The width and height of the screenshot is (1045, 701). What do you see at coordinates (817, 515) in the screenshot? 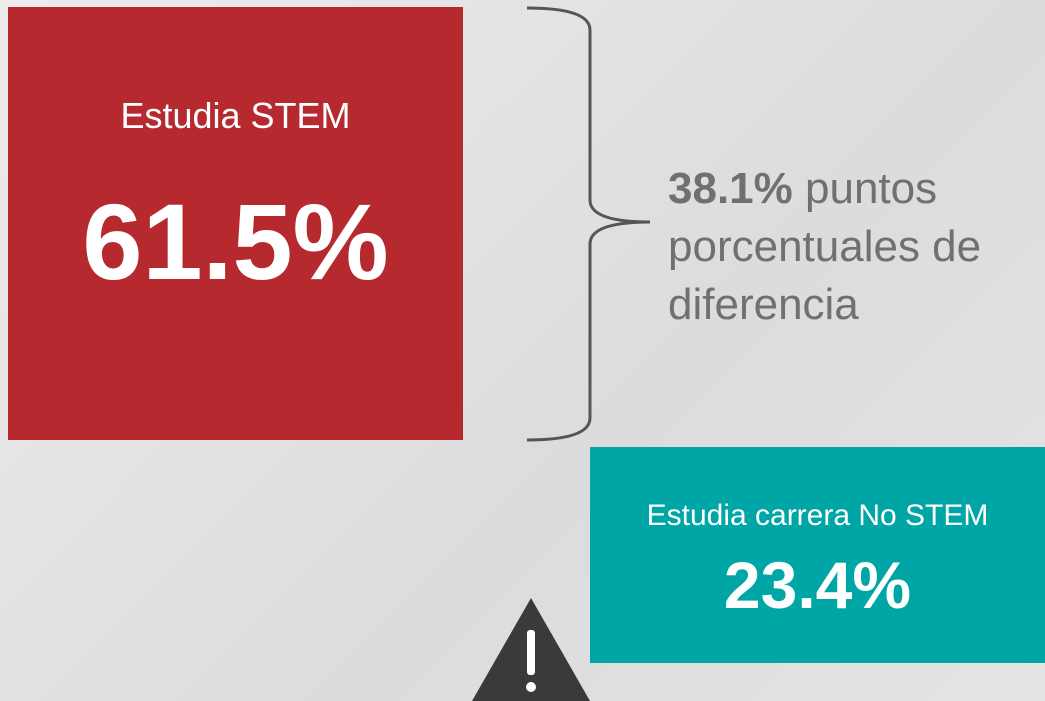
I see `no-stem-label: Estudia carrera No STEM` at bounding box center [817, 515].